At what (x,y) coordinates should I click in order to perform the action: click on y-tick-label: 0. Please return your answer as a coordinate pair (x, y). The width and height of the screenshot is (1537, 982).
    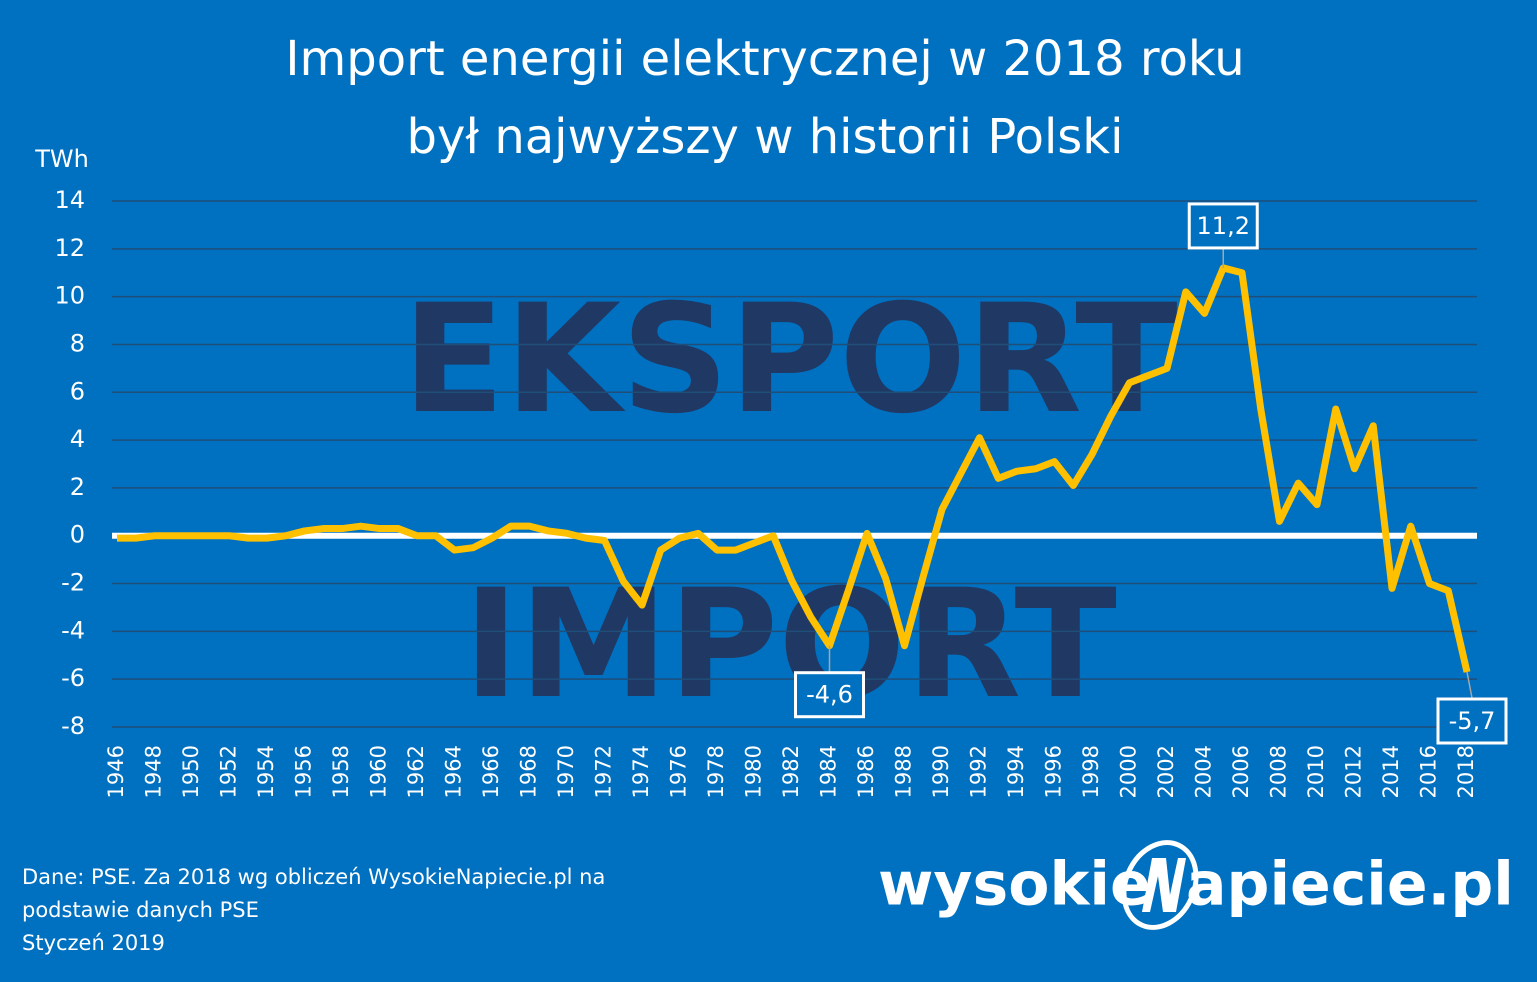
    Looking at the image, I should click on (77, 535).